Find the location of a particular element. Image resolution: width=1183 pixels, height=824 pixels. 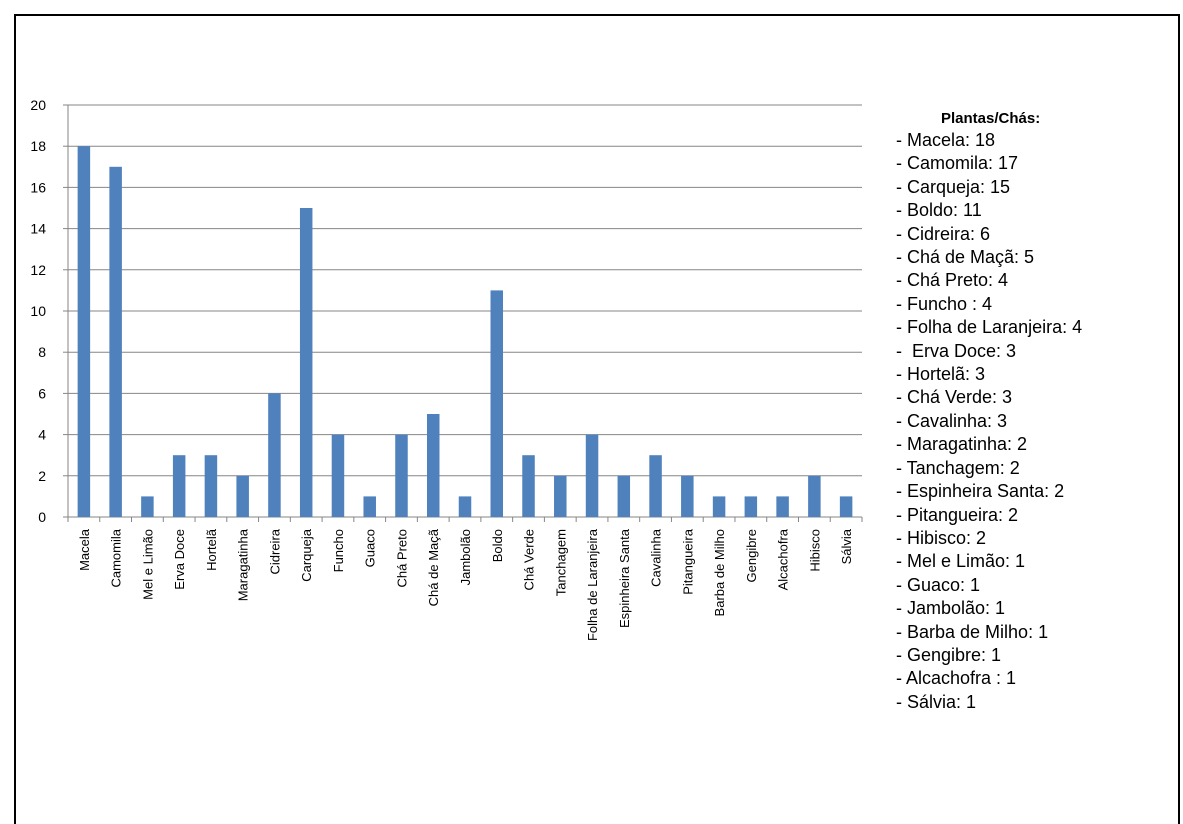

x-tick-label: Sálvia is located at coordinates (846, 546).